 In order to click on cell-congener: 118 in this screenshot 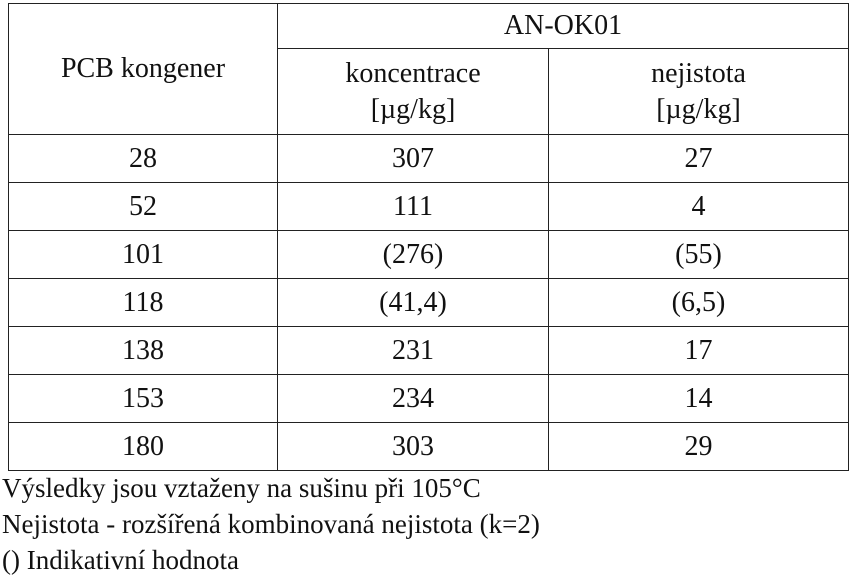, I will do `click(143, 302)`.